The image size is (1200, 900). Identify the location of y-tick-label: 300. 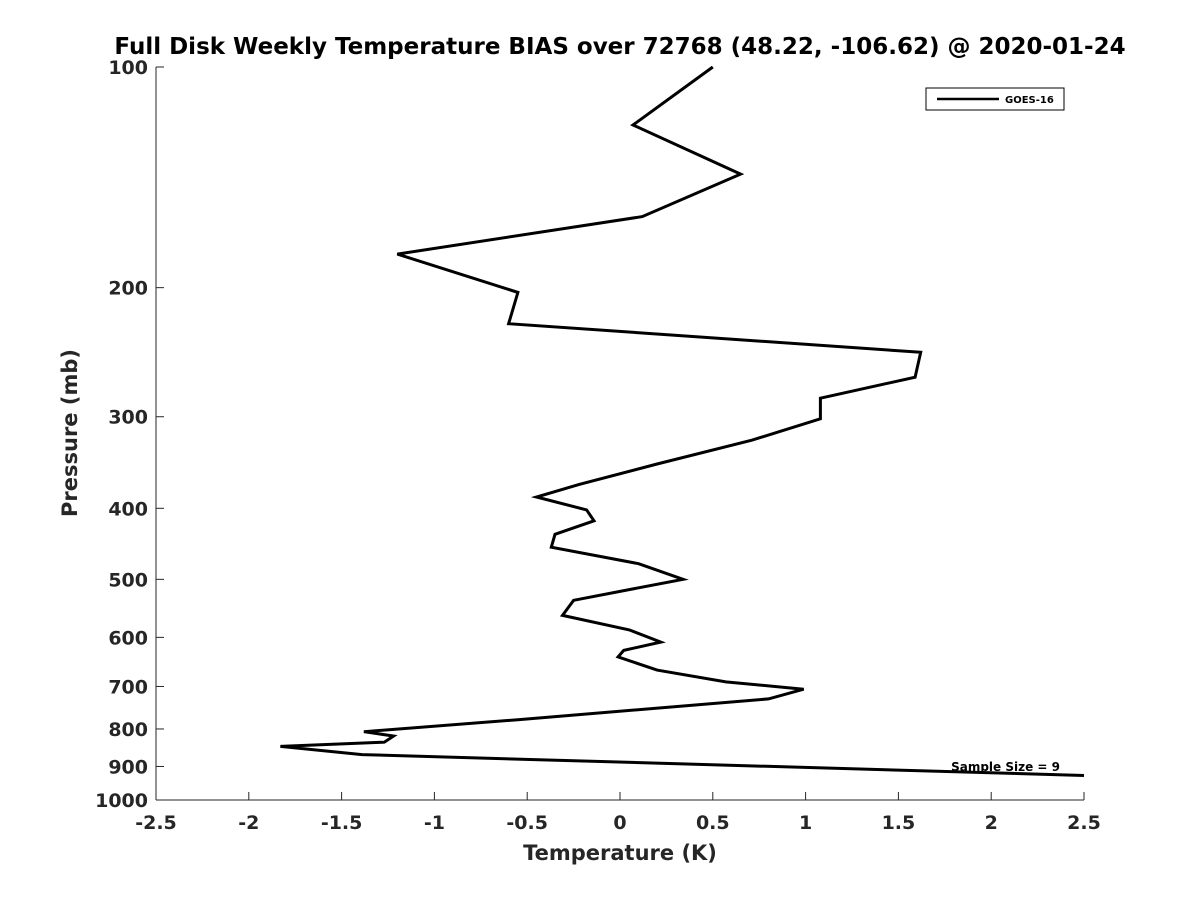
(128, 418).